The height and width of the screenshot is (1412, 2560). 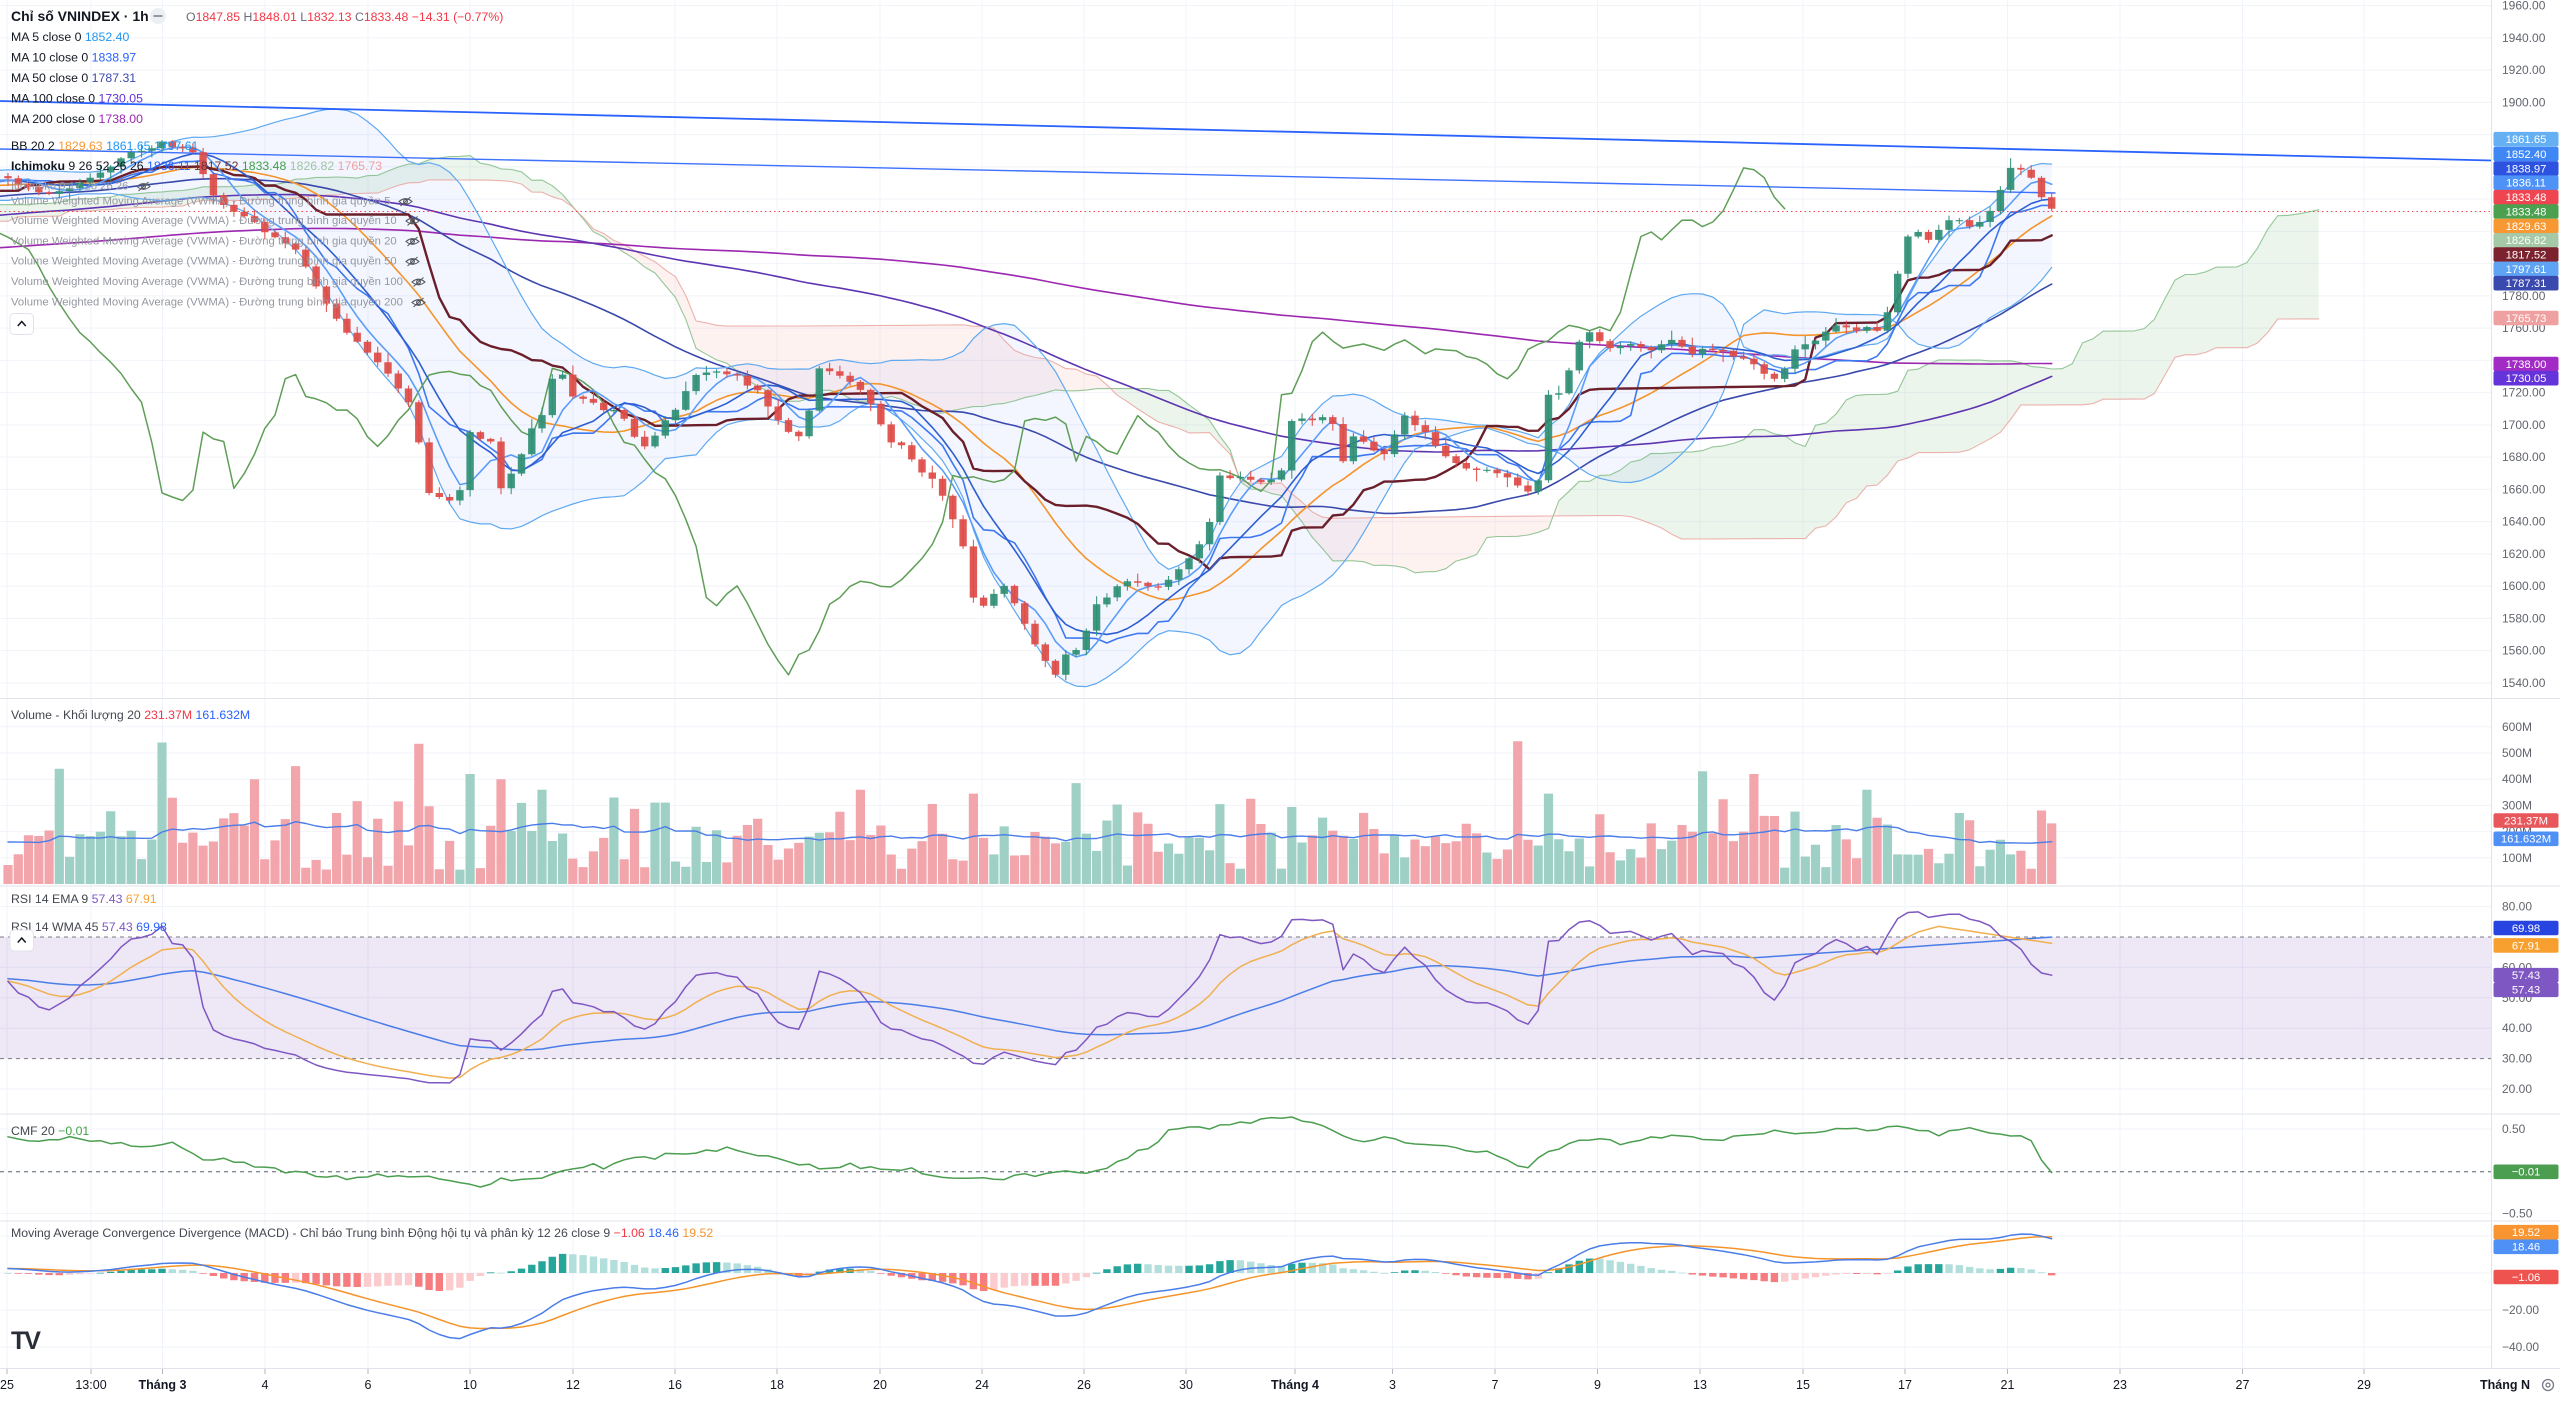 I want to click on svg-text: 1660.00, so click(x=2524, y=489).